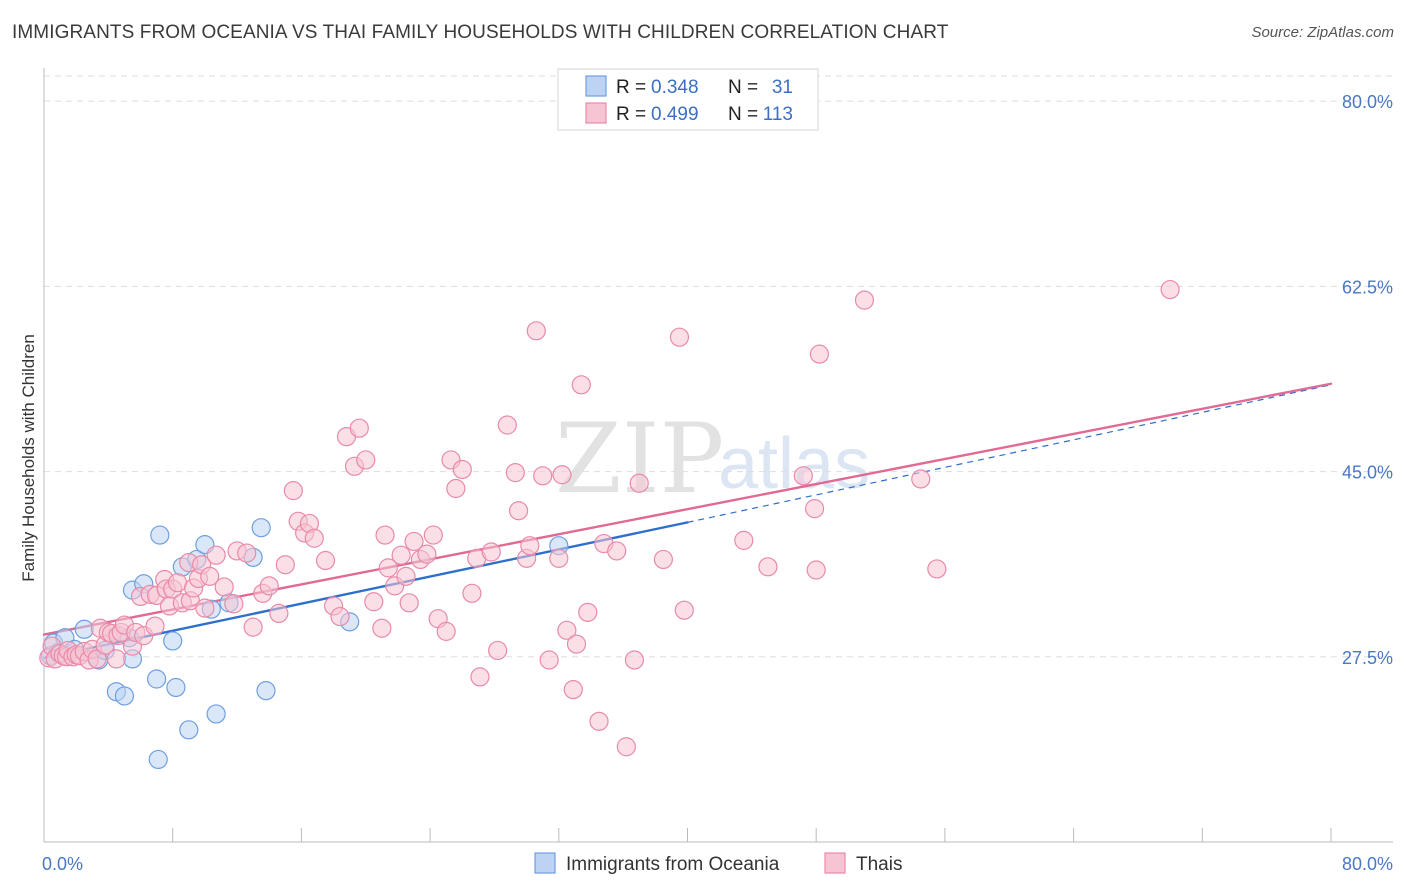  What do you see at coordinates (743, 114) in the screenshot?
I see `legend-n-label-2: N =` at bounding box center [743, 114].